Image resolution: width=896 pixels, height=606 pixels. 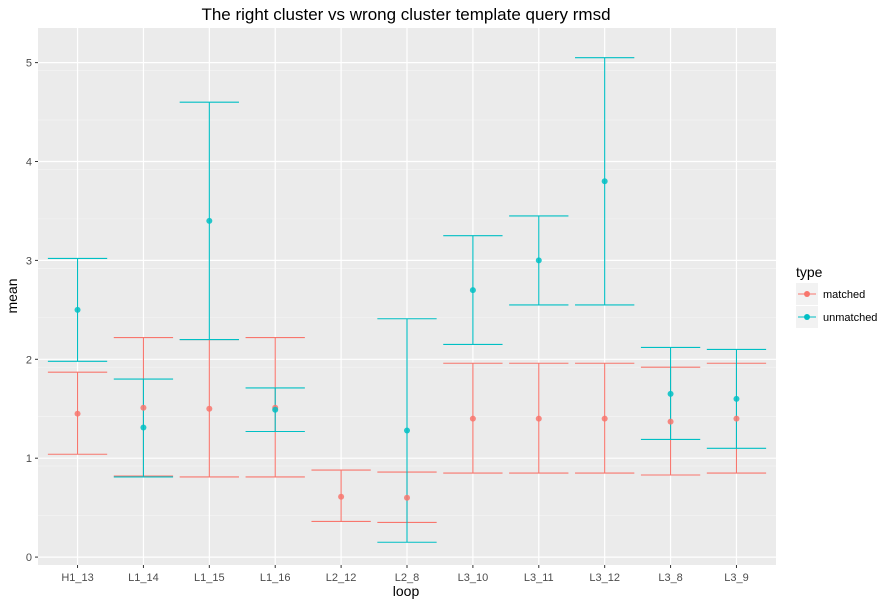 I want to click on y-tick-label: 2, so click(x=29, y=360).